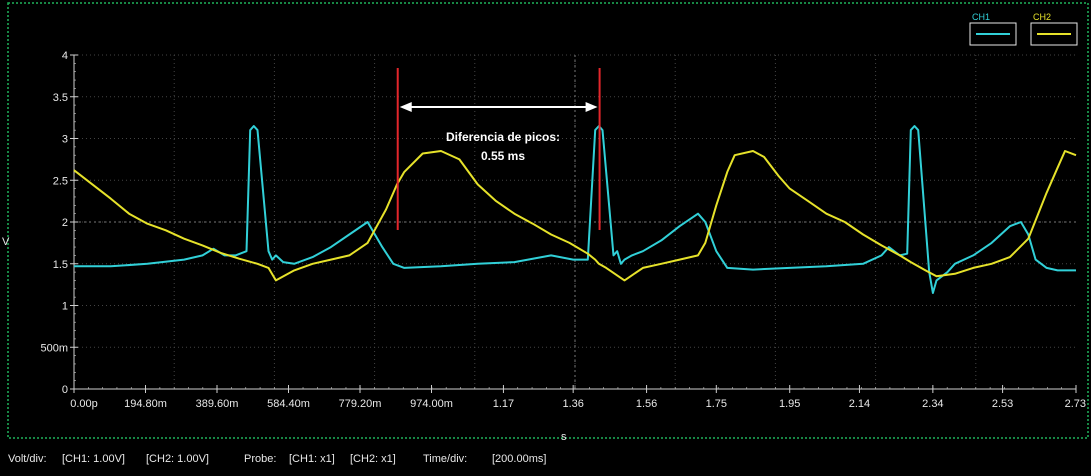  I want to click on y-unit-label: V, so click(6, 242).